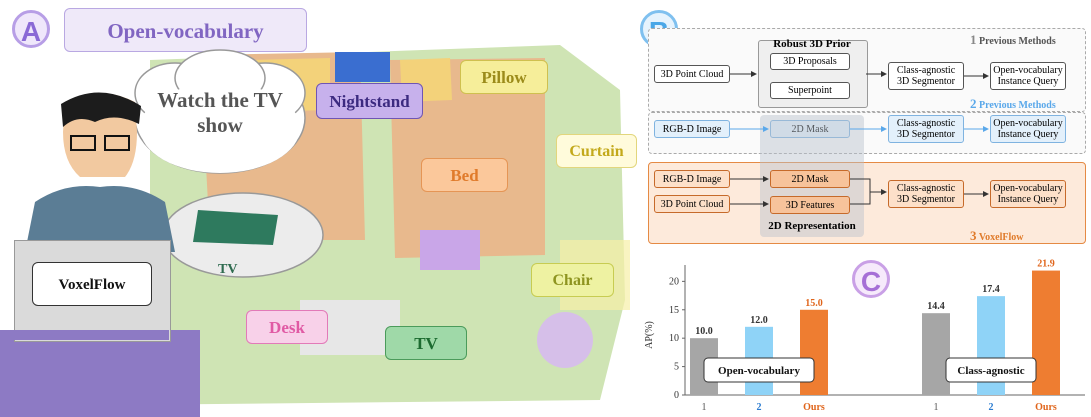 The width and height of the screenshot is (1091, 417). What do you see at coordinates (810, 61) in the screenshot?
I see `row1-proposals: 3D Proposals` at bounding box center [810, 61].